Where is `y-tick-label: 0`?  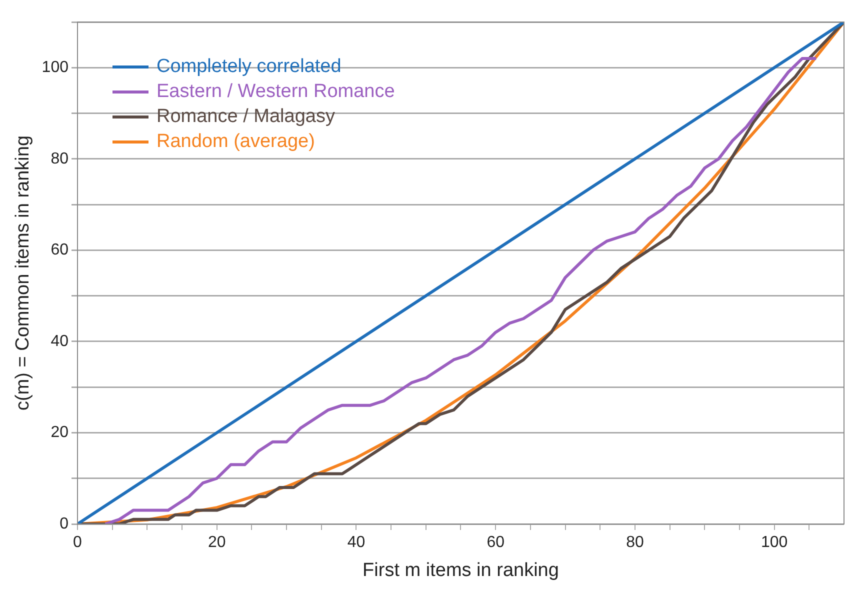
y-tick-label: 0 is located at coordinates (64, 523).